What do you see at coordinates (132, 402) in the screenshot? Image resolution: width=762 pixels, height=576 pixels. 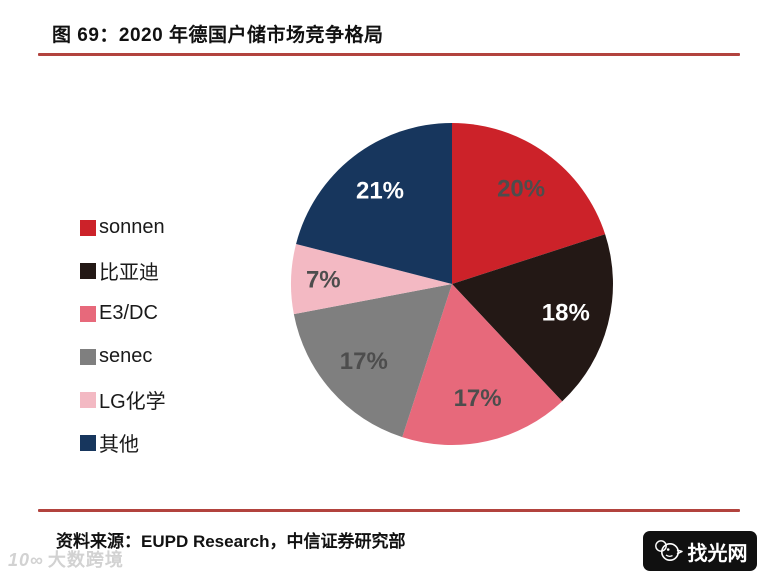 I see `legend-label: LG化学` at bounding box center [132, 402].